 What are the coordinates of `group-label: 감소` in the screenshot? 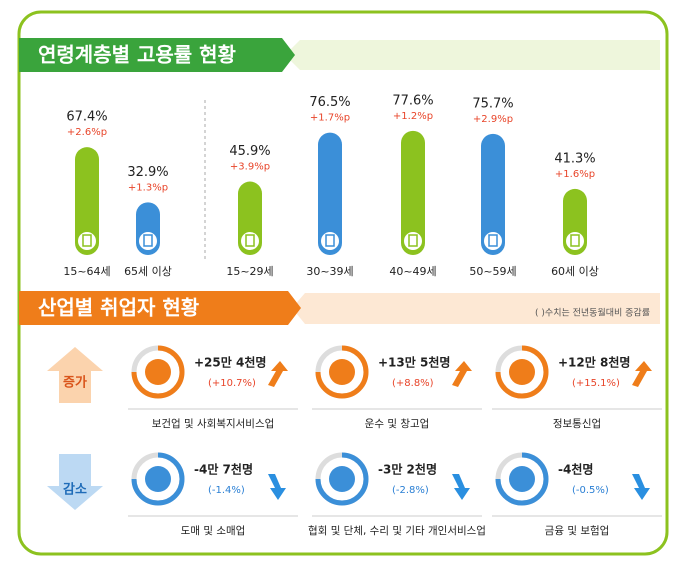 It's located at (75, 490).